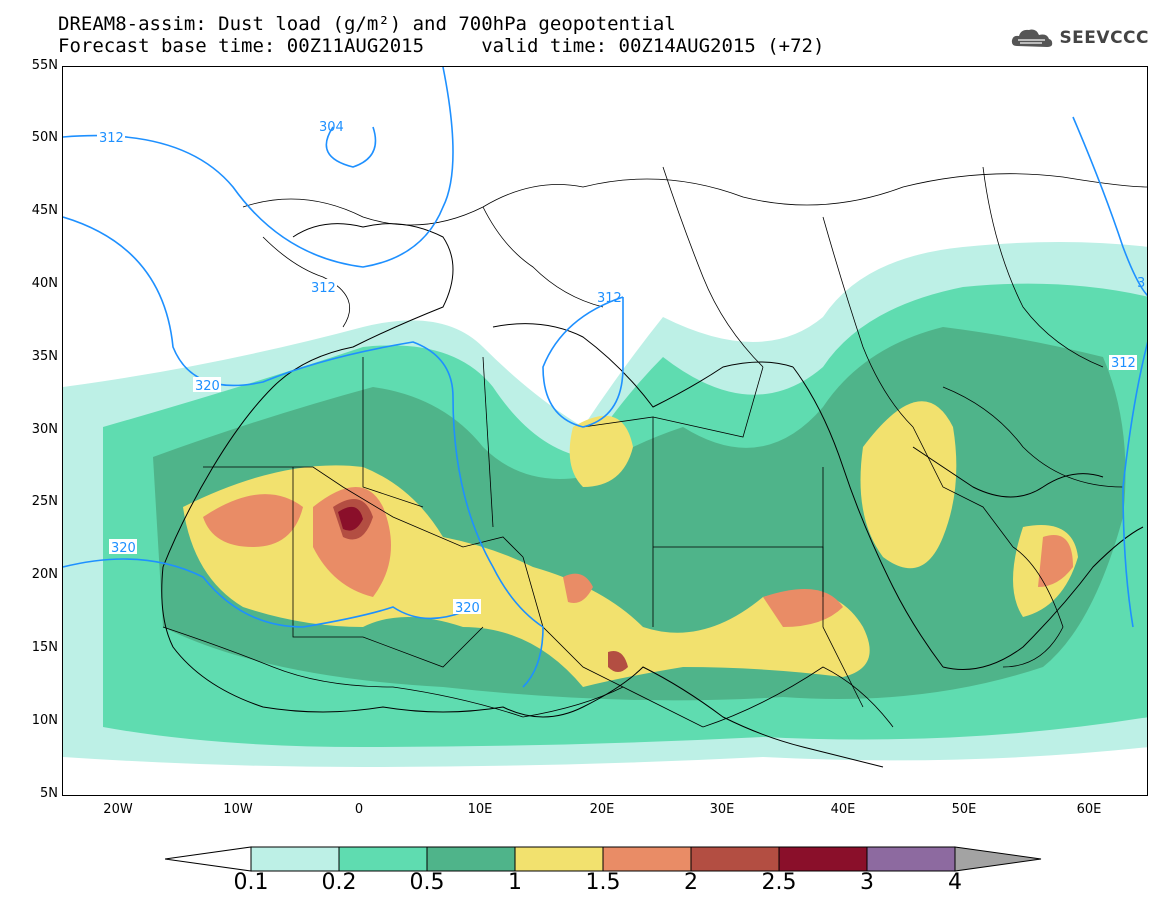  What do you see at coordinates (964, 809) in the screenshot?
I see `lon-label: 50E` at bounding box center [964, 809].